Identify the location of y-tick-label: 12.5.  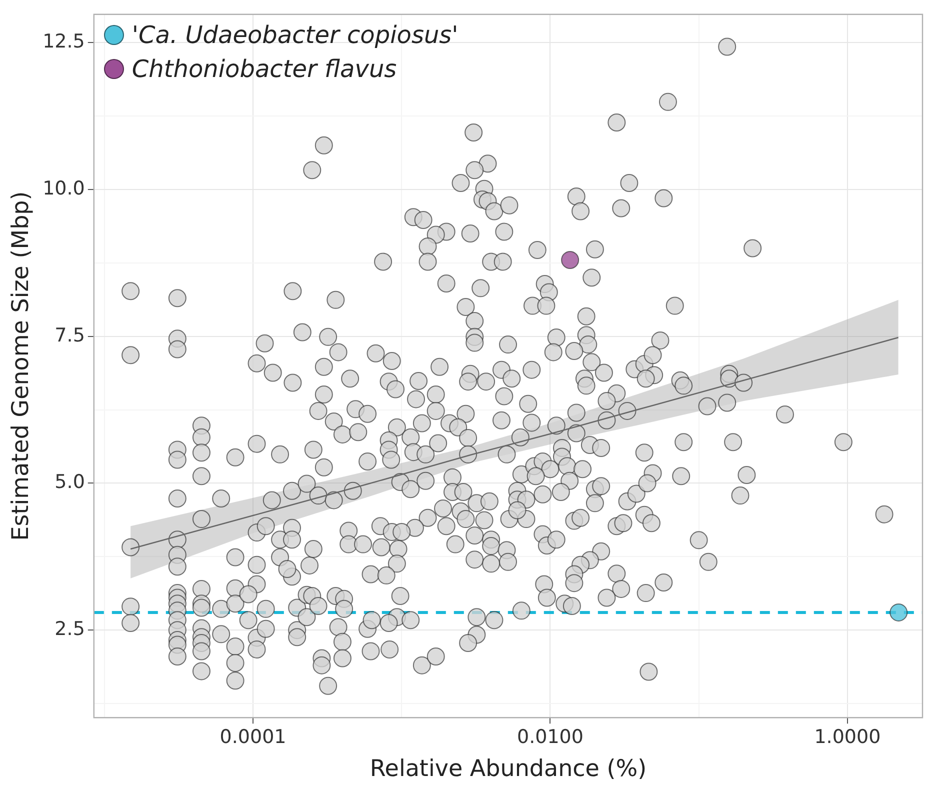
(63, 41).